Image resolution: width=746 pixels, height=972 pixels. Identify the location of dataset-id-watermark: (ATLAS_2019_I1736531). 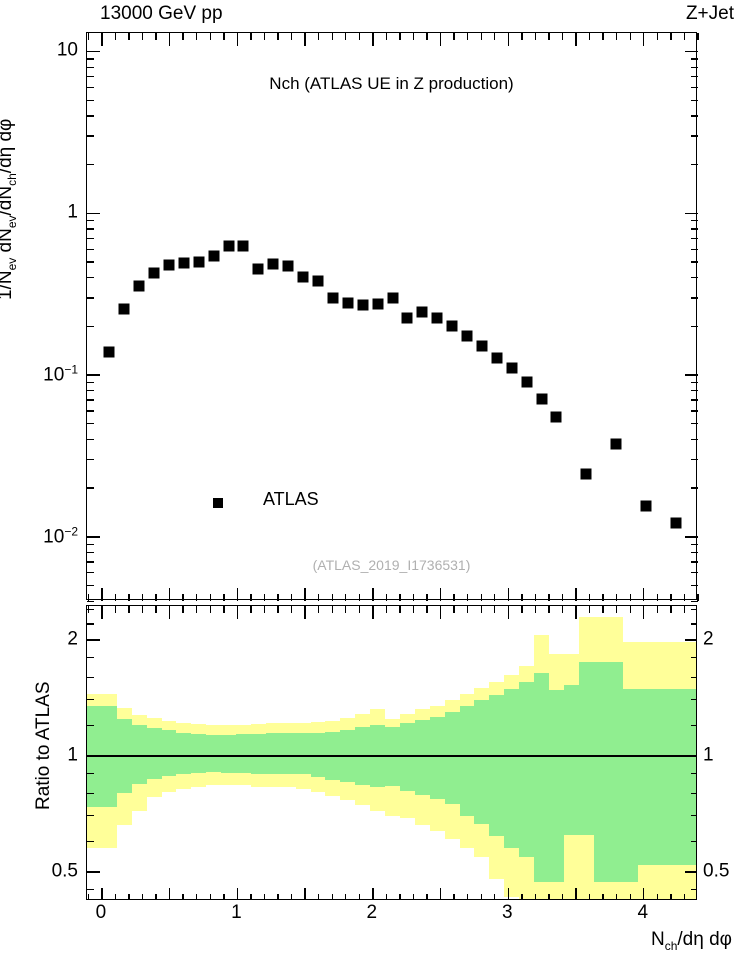
(391, 565).